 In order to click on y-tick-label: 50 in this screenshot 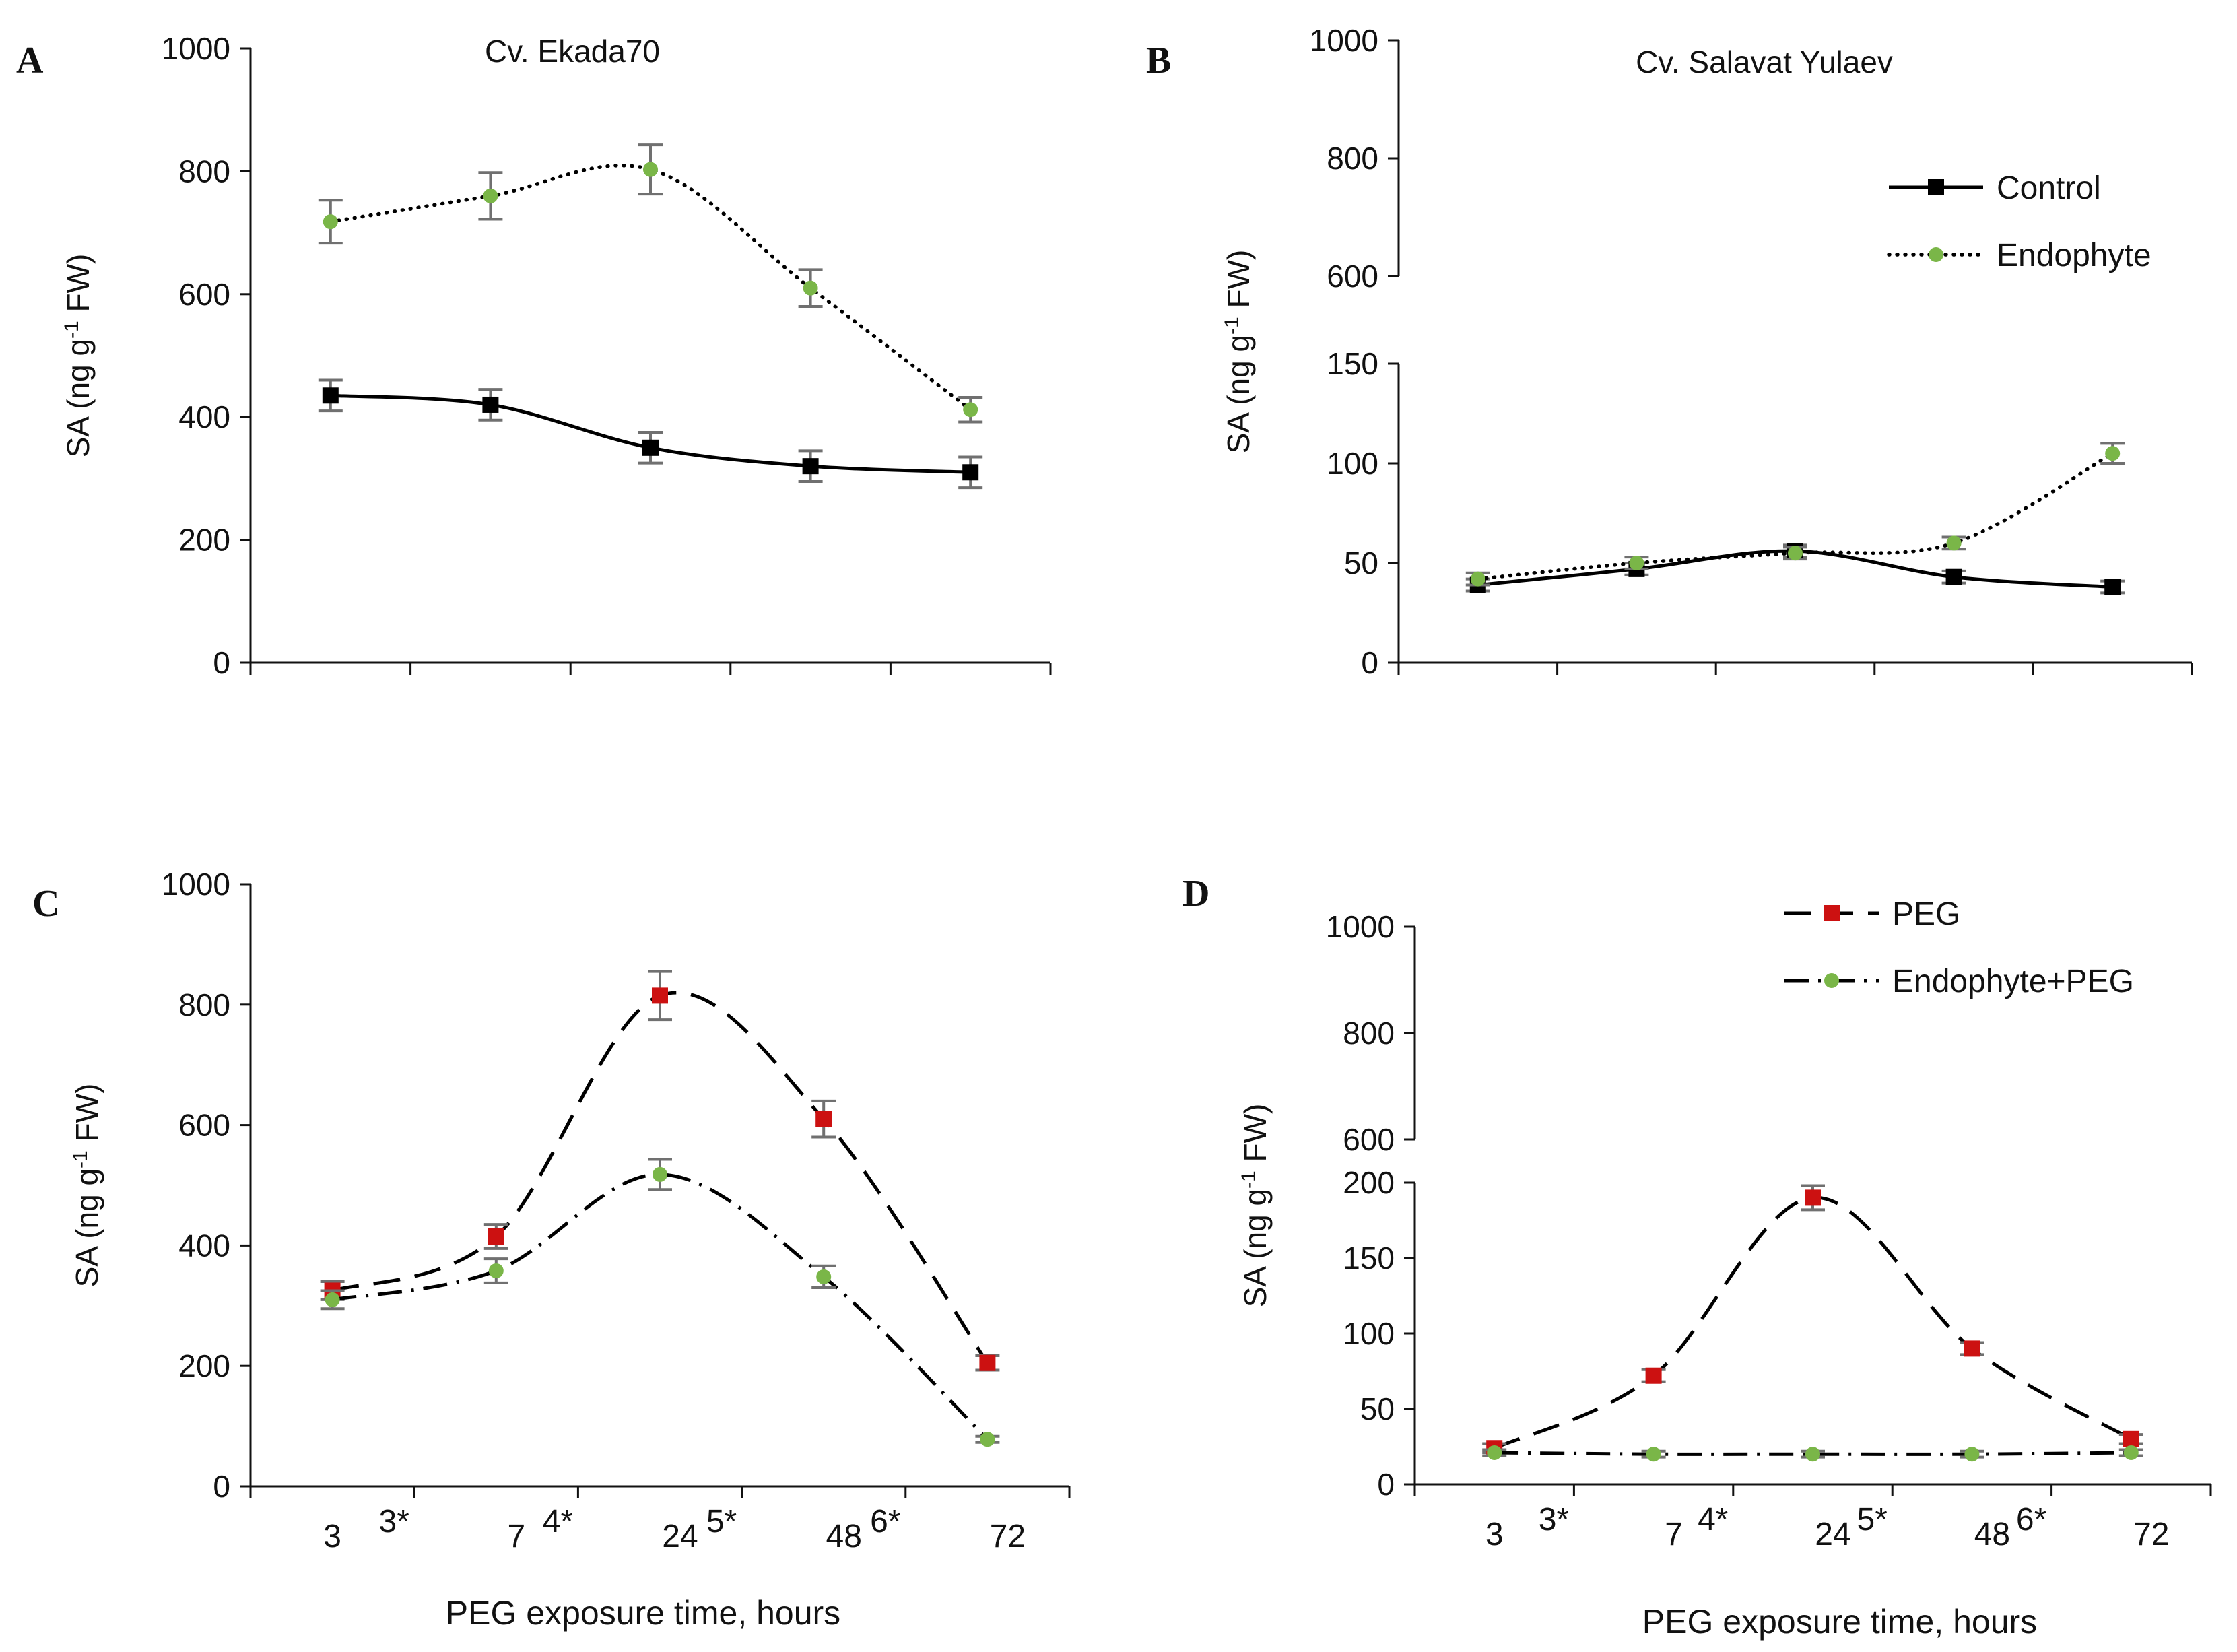, I will do `click(1361, 563)`.